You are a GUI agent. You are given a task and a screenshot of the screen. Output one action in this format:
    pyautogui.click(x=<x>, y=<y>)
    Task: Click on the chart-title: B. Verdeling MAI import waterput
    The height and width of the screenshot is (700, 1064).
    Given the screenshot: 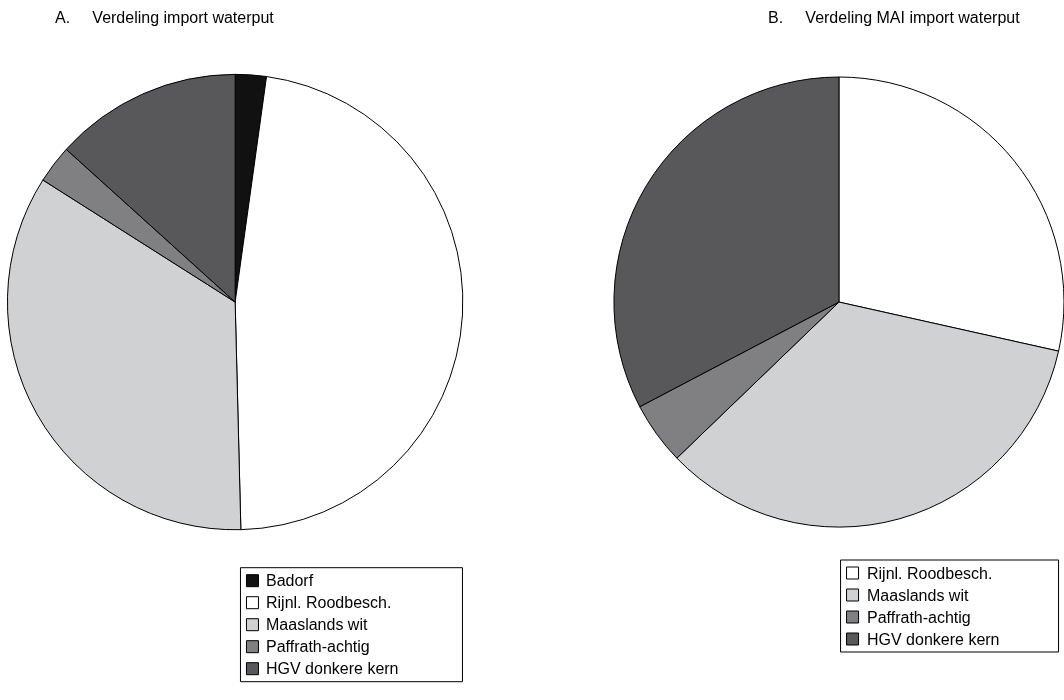 What is the action you would take?
    pyautogui.click(x=894, y=17)
    